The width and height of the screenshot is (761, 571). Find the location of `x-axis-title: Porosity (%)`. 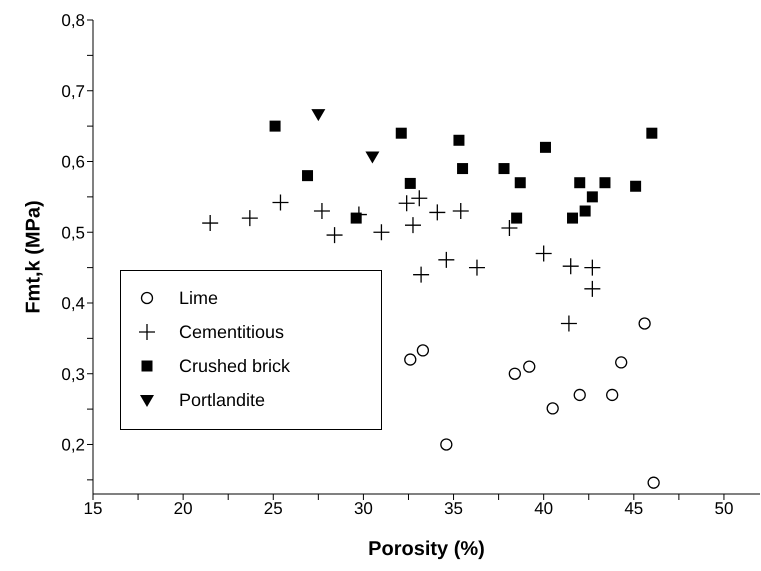

x-axis-title: Porosity (%) is located at coordinates (426, 549).